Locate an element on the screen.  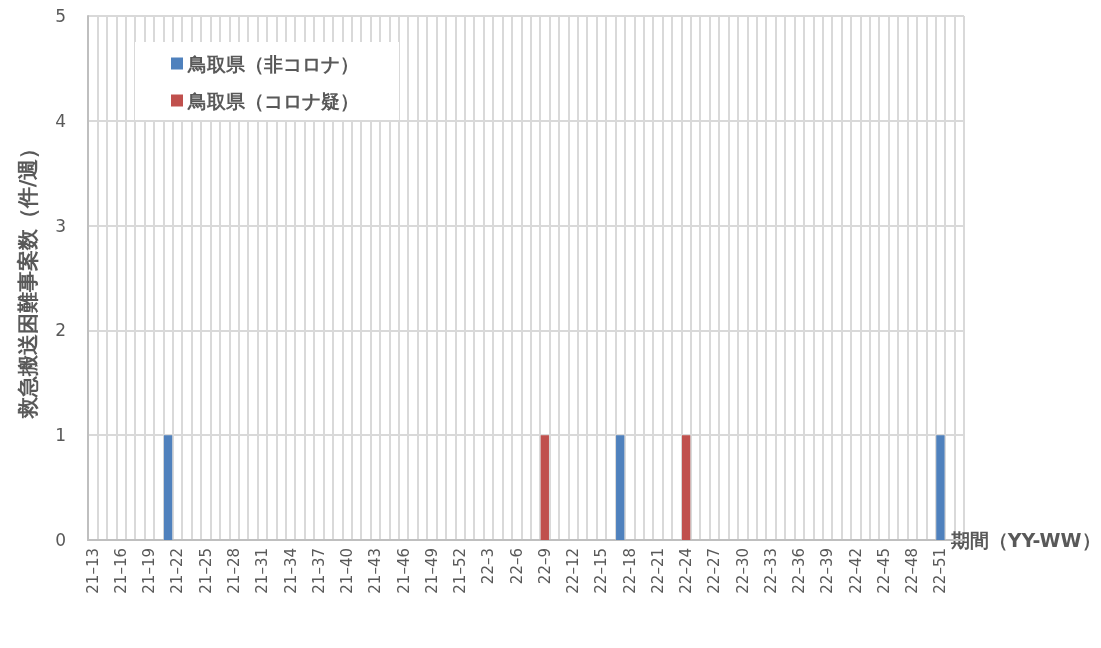
x-tick-label: 22–51 is located at coordinates (940, 571).